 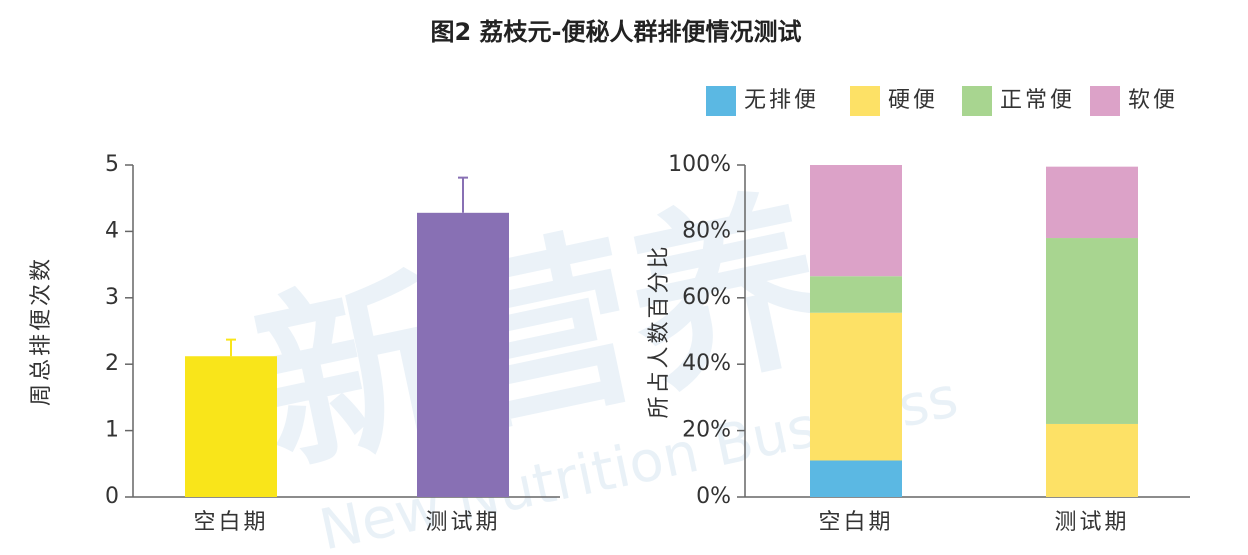 What do you see at coordinates (706, 297) in the screenshot?
I see `y-tick-label: 60%` at bounding box center [706, 297].